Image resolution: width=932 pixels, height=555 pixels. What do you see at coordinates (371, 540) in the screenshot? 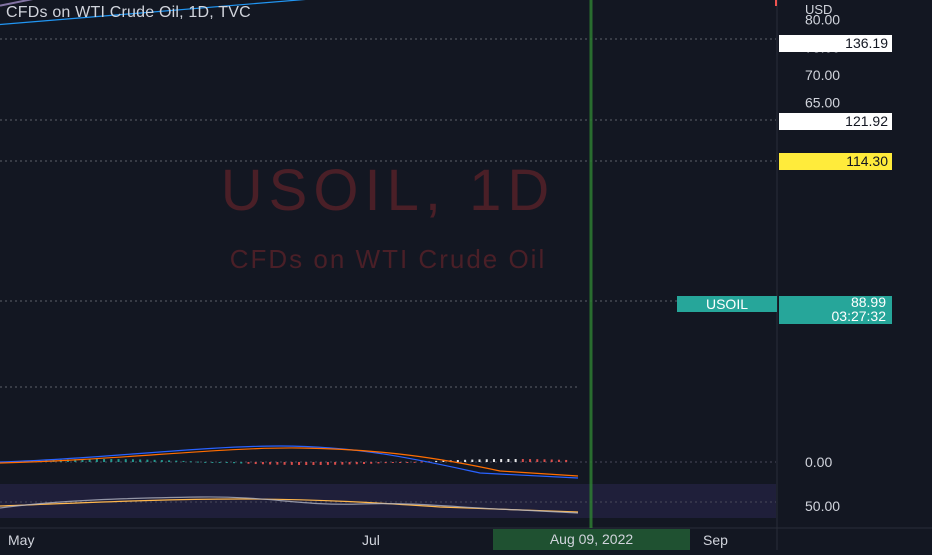
I see `x-label-jul: Jul` at bounding box center [371, 540].